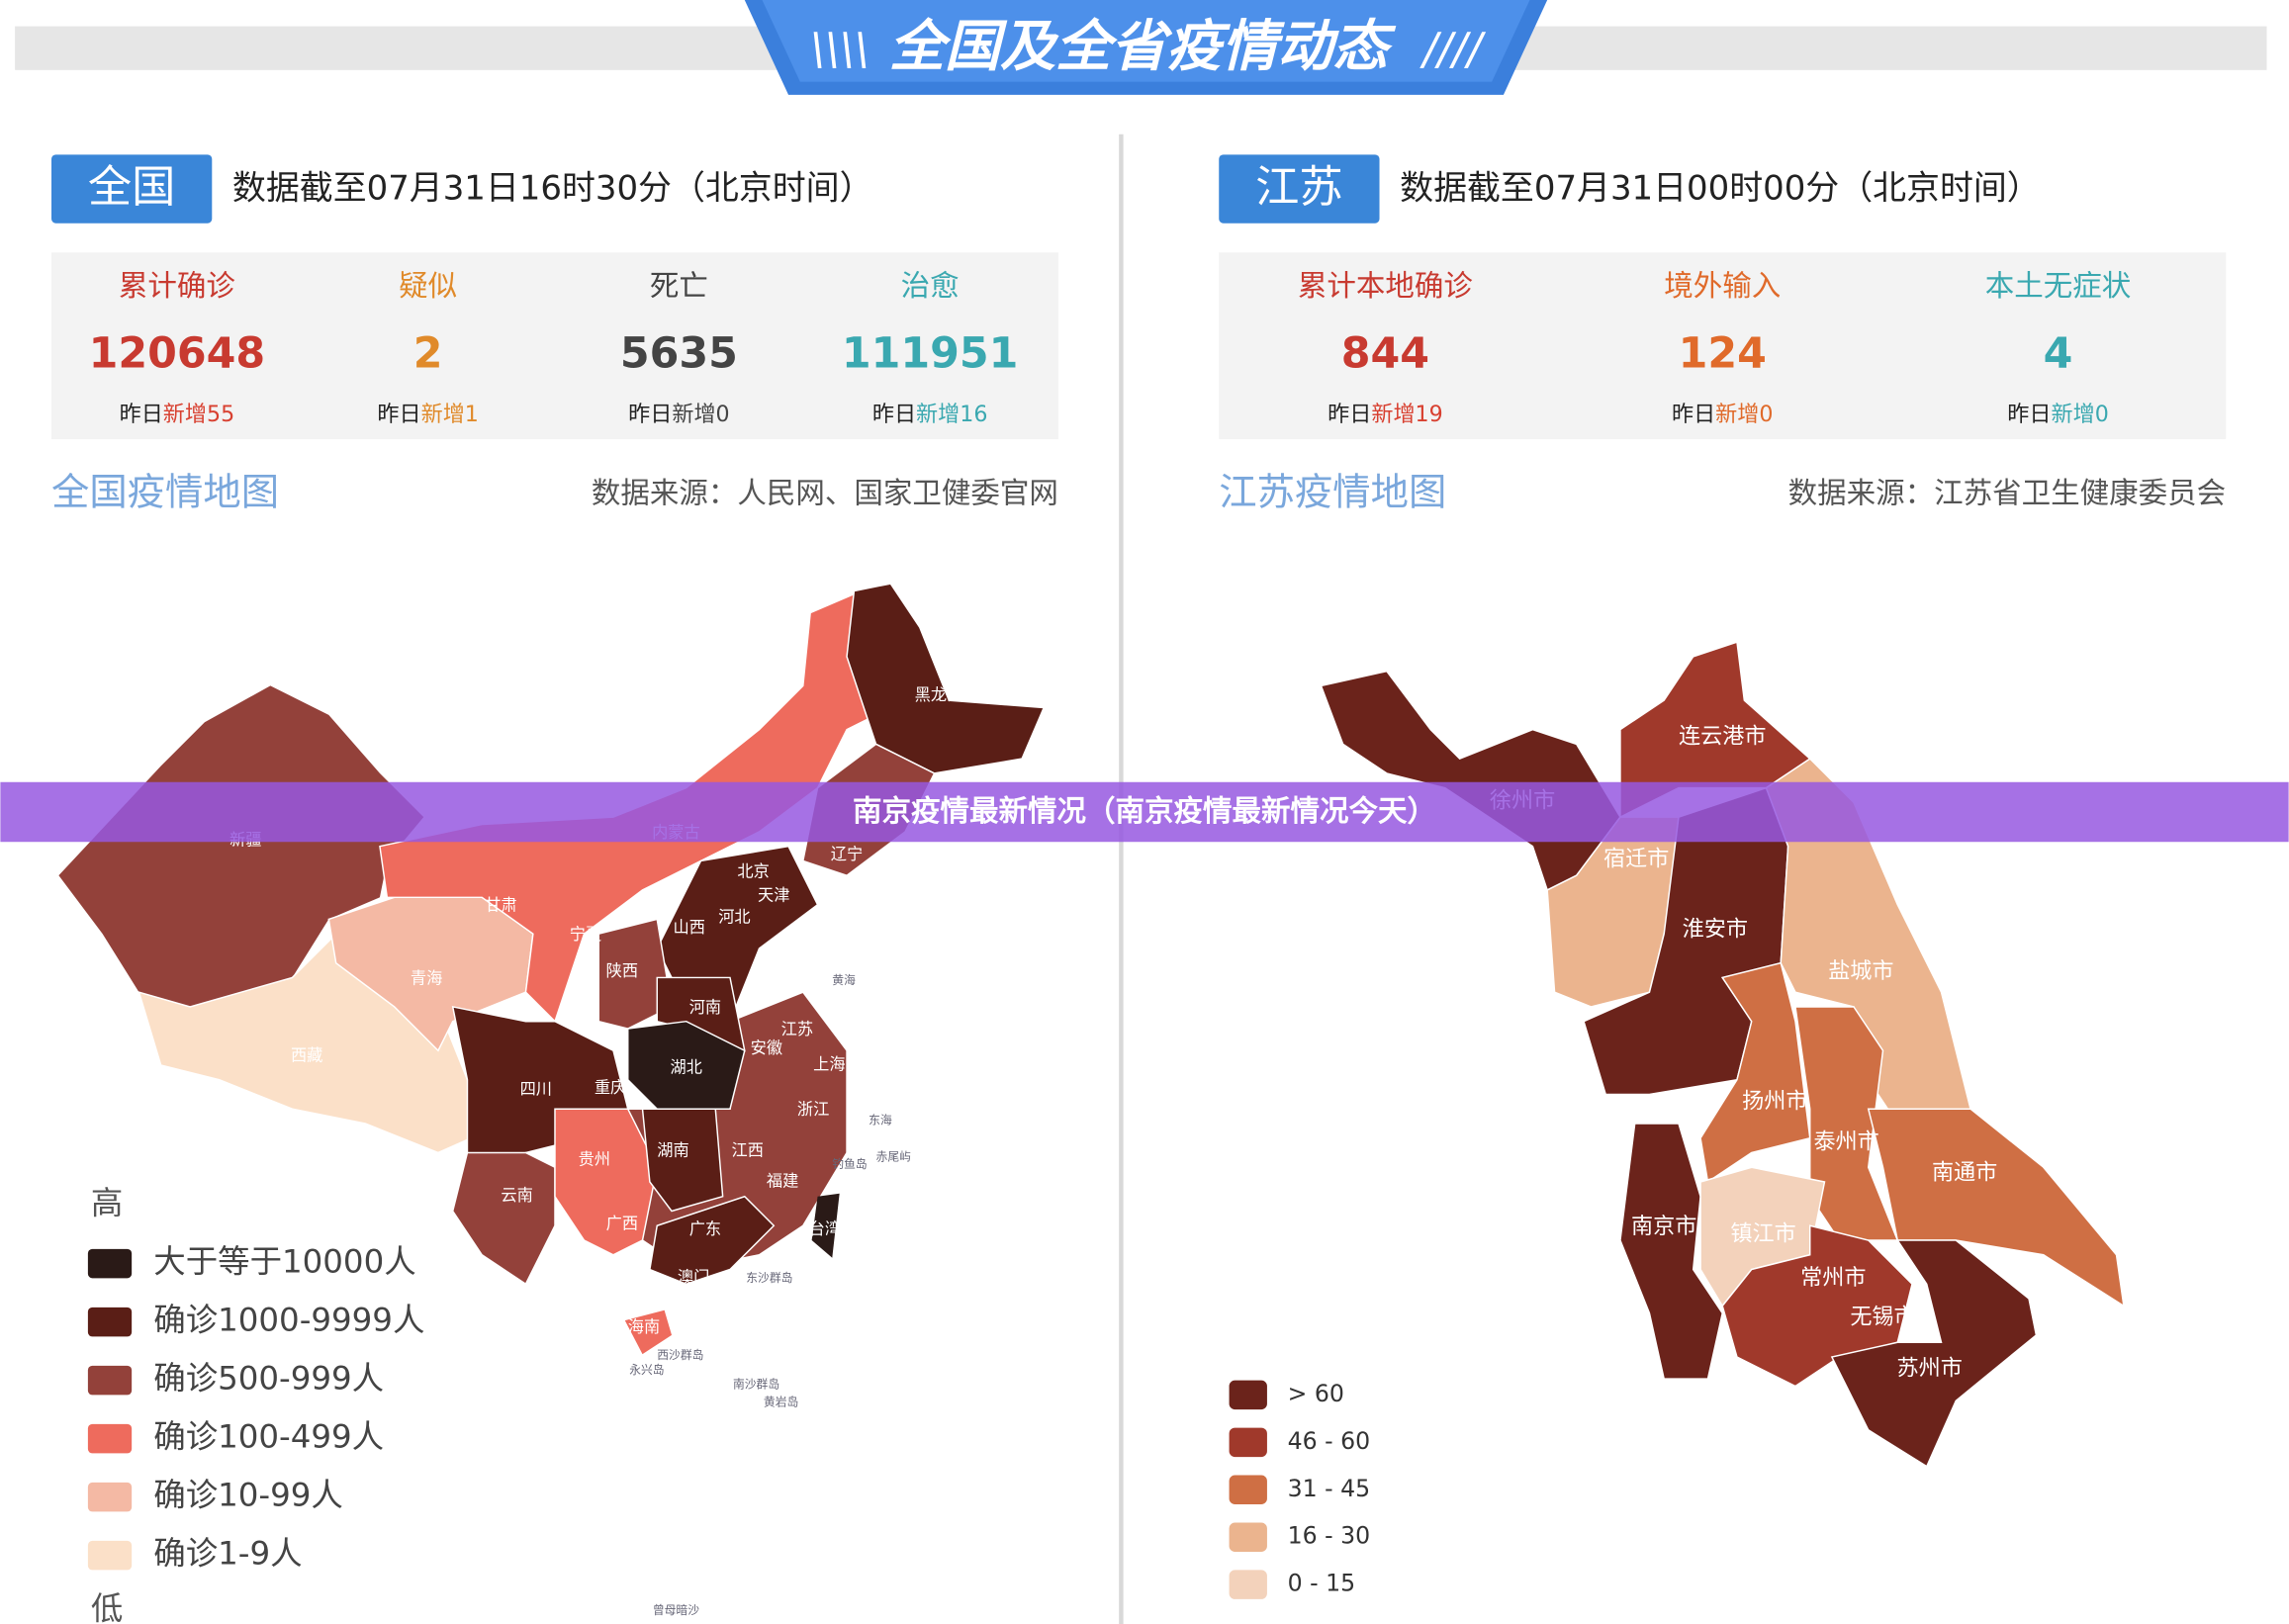 This screenshot has width=2289, height=1624. I want to click on stats-box, so click(554, 346).